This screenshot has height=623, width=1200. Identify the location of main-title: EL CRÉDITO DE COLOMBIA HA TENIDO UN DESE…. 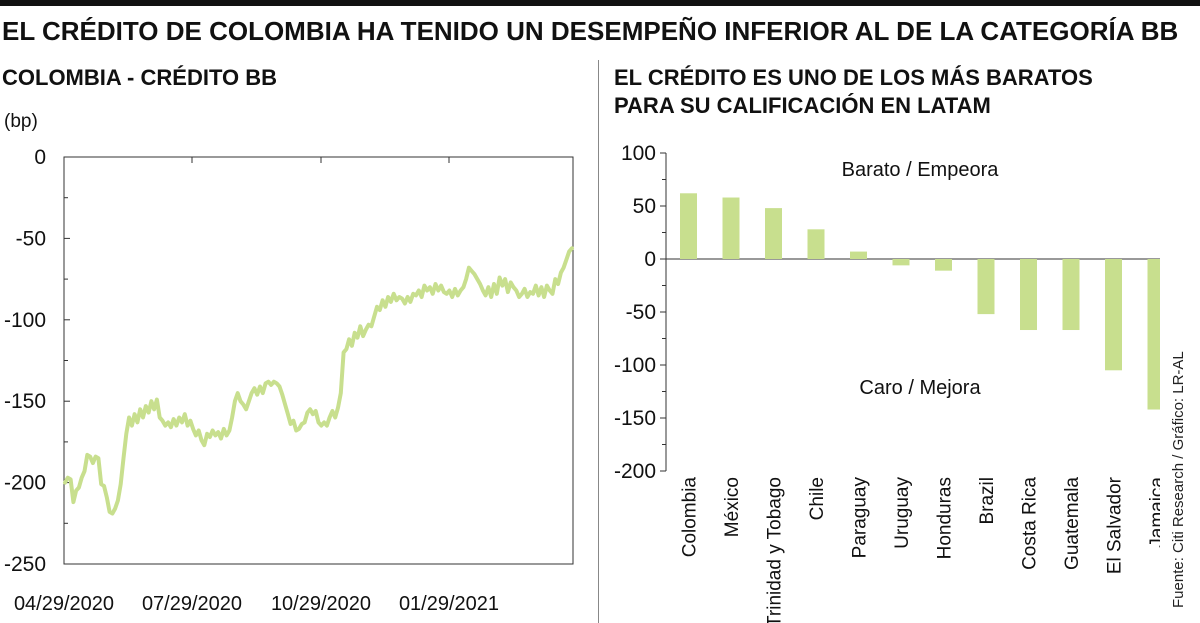
(590, 31).